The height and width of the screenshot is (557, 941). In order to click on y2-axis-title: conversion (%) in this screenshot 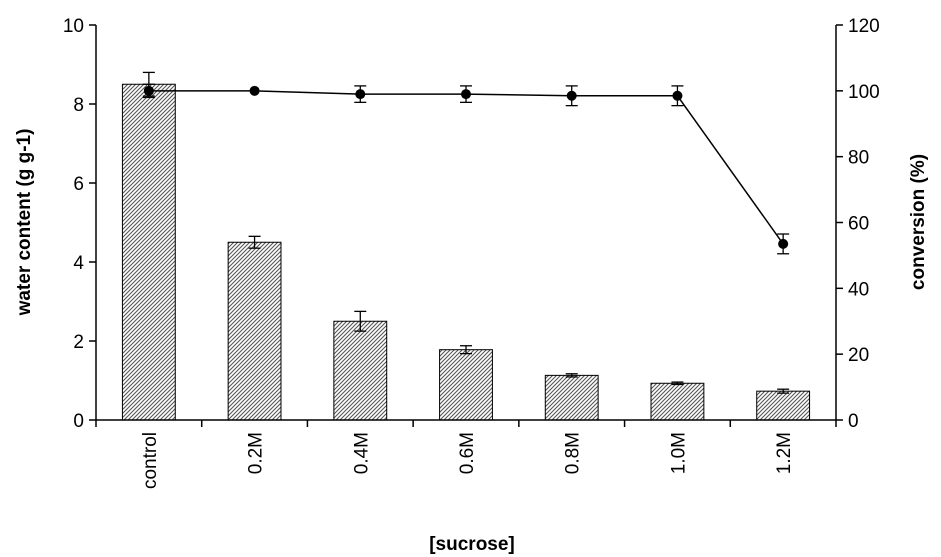, I will do `click(918, 222)`.